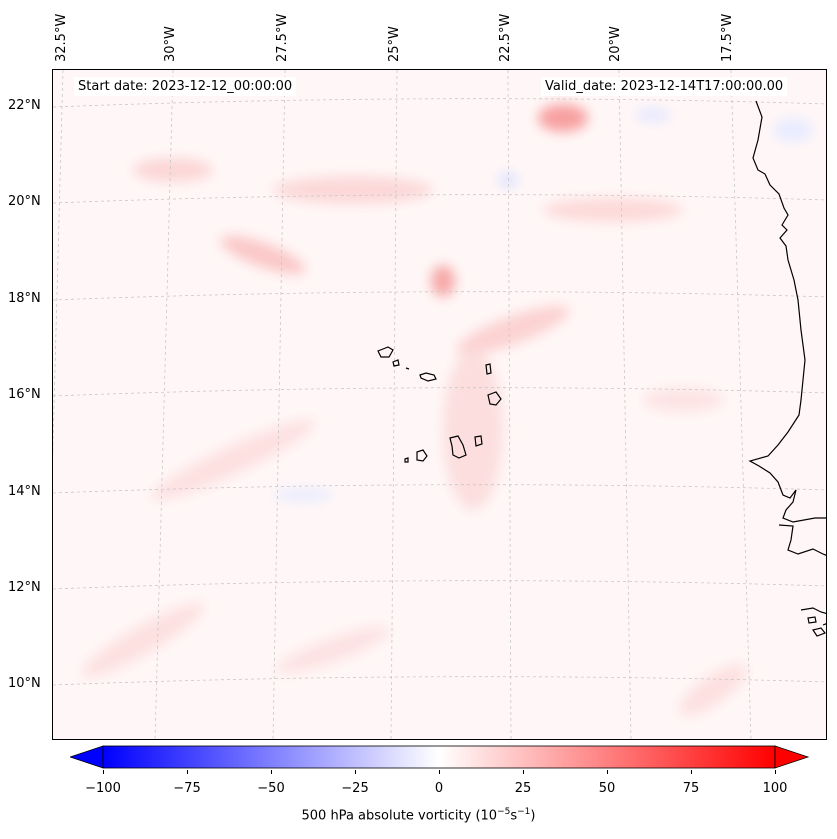  I want to click on lat-label: 14°N, so click(24, 491).